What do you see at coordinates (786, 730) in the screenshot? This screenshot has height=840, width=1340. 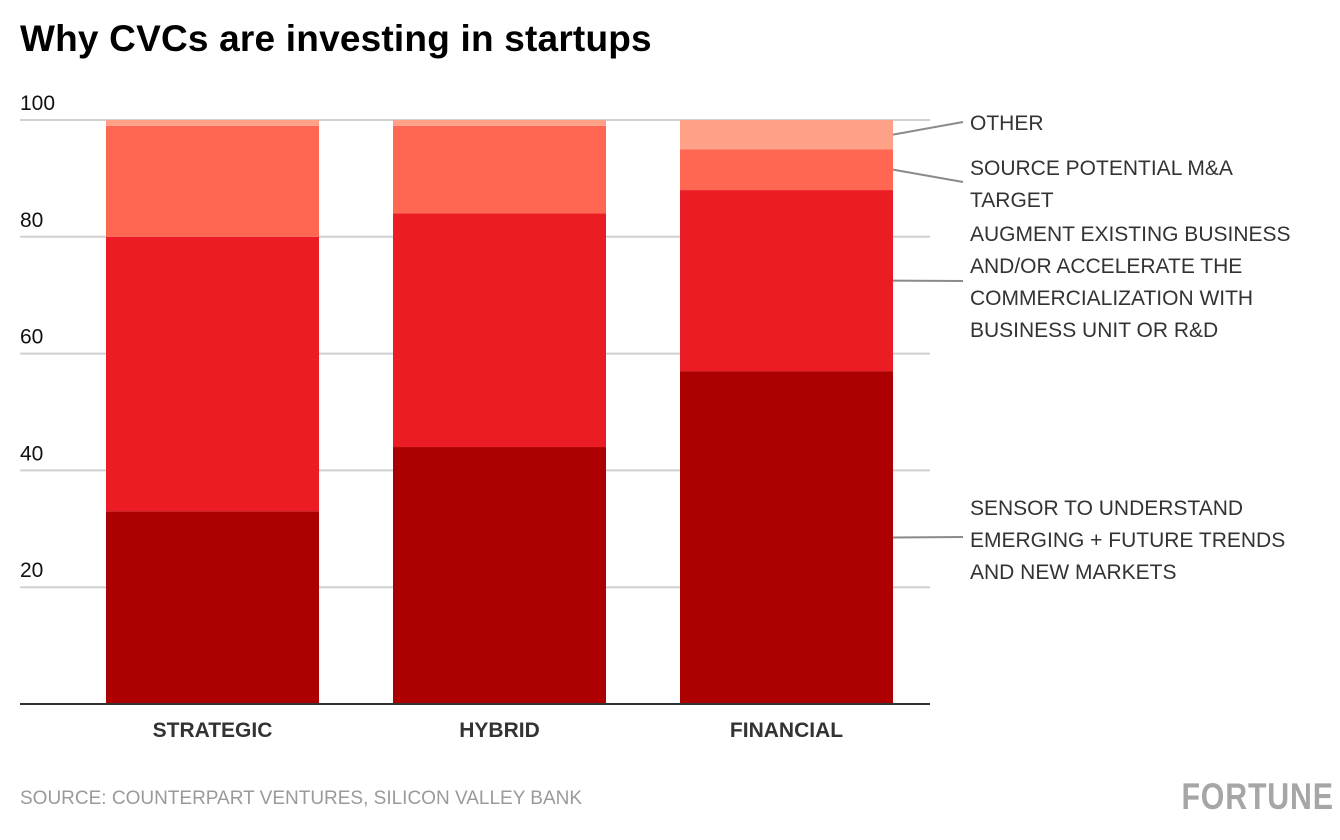 I see `x-axis-label: FINANCIAL` at bounding box center [786, 730].